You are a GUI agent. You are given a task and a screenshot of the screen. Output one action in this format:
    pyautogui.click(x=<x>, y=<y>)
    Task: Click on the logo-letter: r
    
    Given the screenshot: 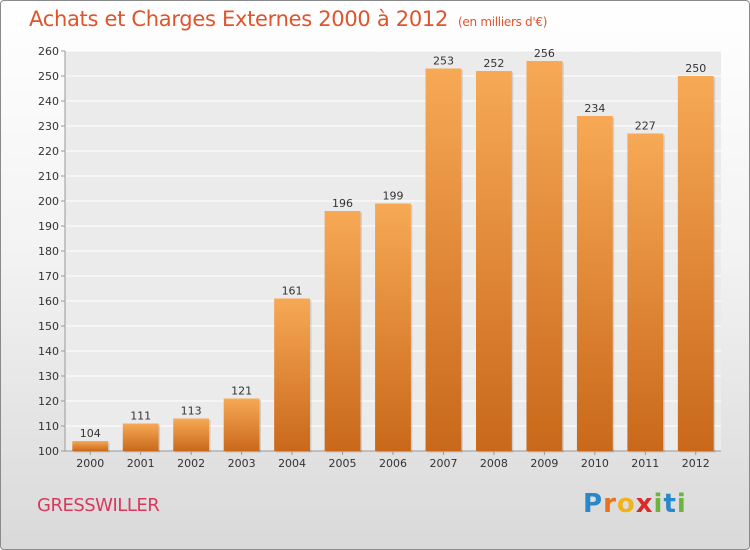 What is the action you would take?
    pyautogui.click(x=610, y=504)
    